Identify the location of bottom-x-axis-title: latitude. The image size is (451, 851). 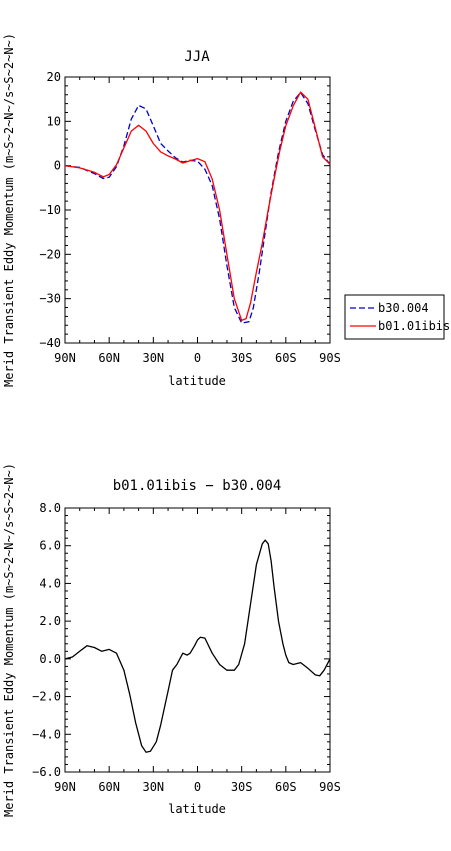
(197, 809).